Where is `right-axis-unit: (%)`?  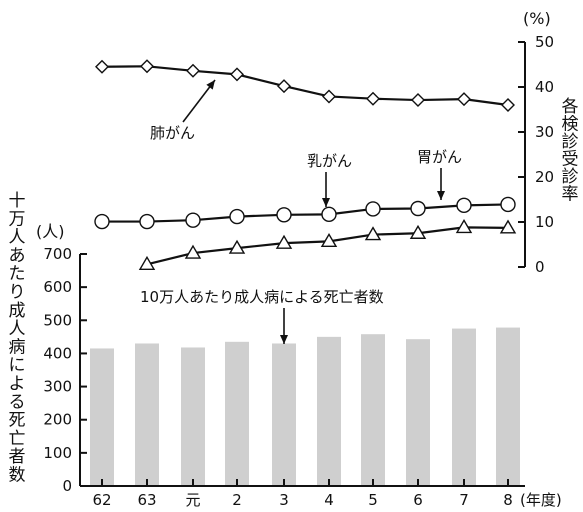
right-axis-unit: (%) is located at coordinates (537, 18).